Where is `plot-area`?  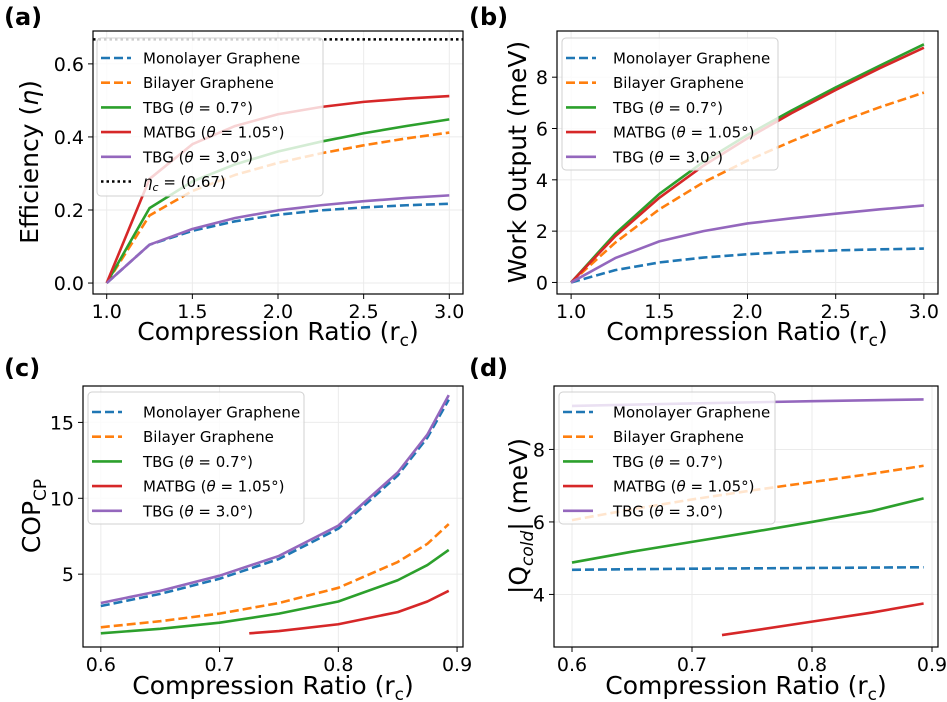
plot-area is located at coordinates (275, 514).